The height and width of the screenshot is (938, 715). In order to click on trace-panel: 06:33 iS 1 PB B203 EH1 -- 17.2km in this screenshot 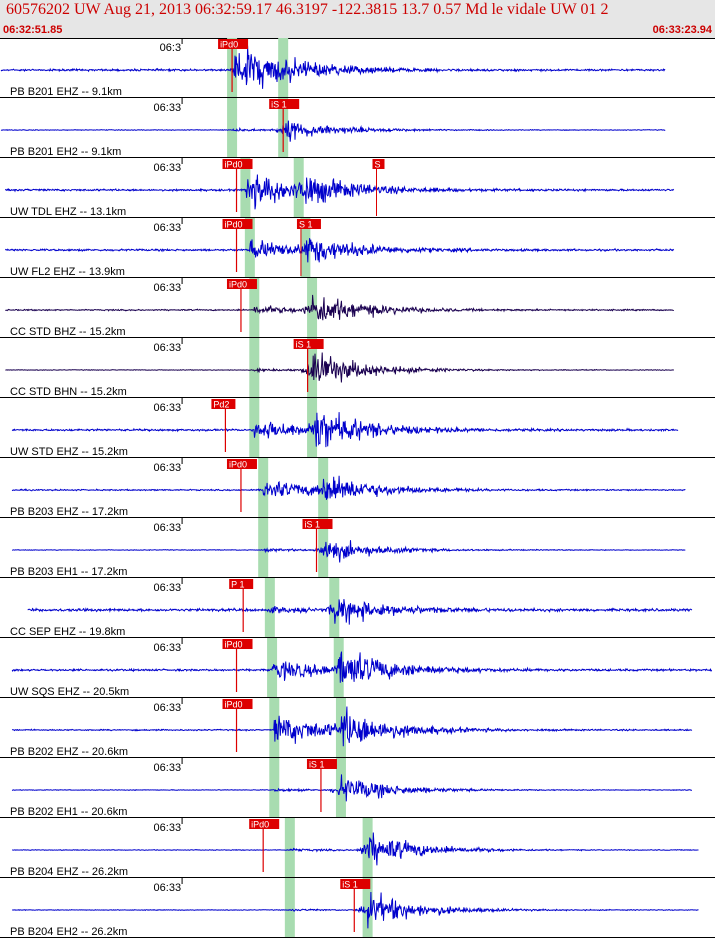, I will do `click(357, 548)`.